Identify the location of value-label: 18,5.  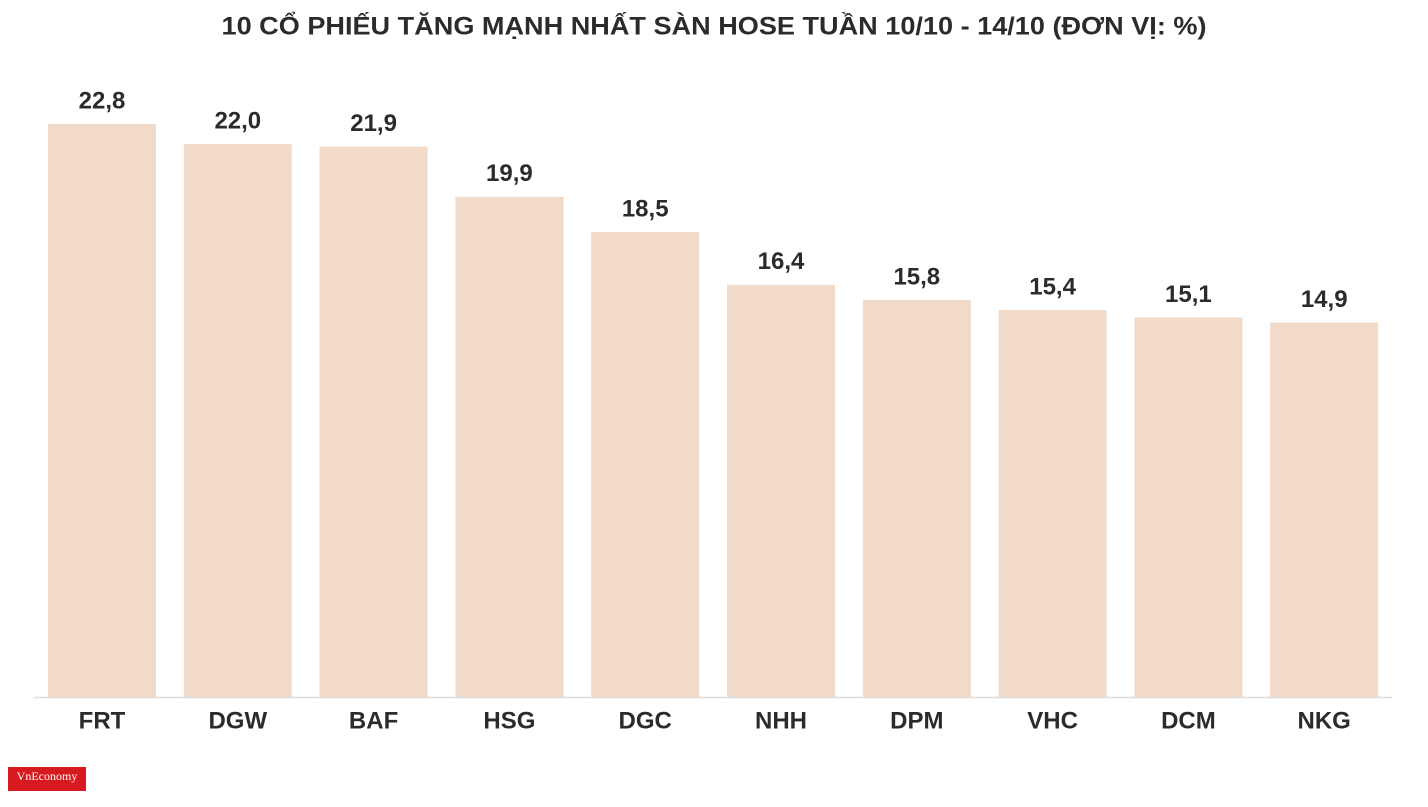
(645, 208).